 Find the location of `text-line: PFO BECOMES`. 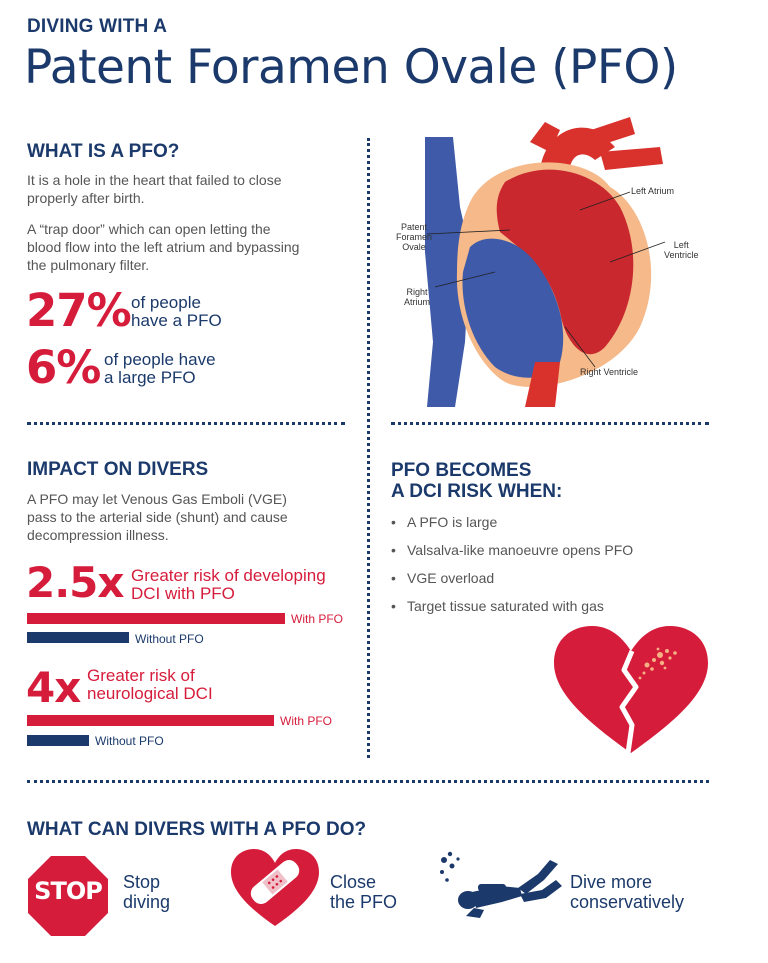

text-line: PFO BECOMES is located at coordinates (461, 470).